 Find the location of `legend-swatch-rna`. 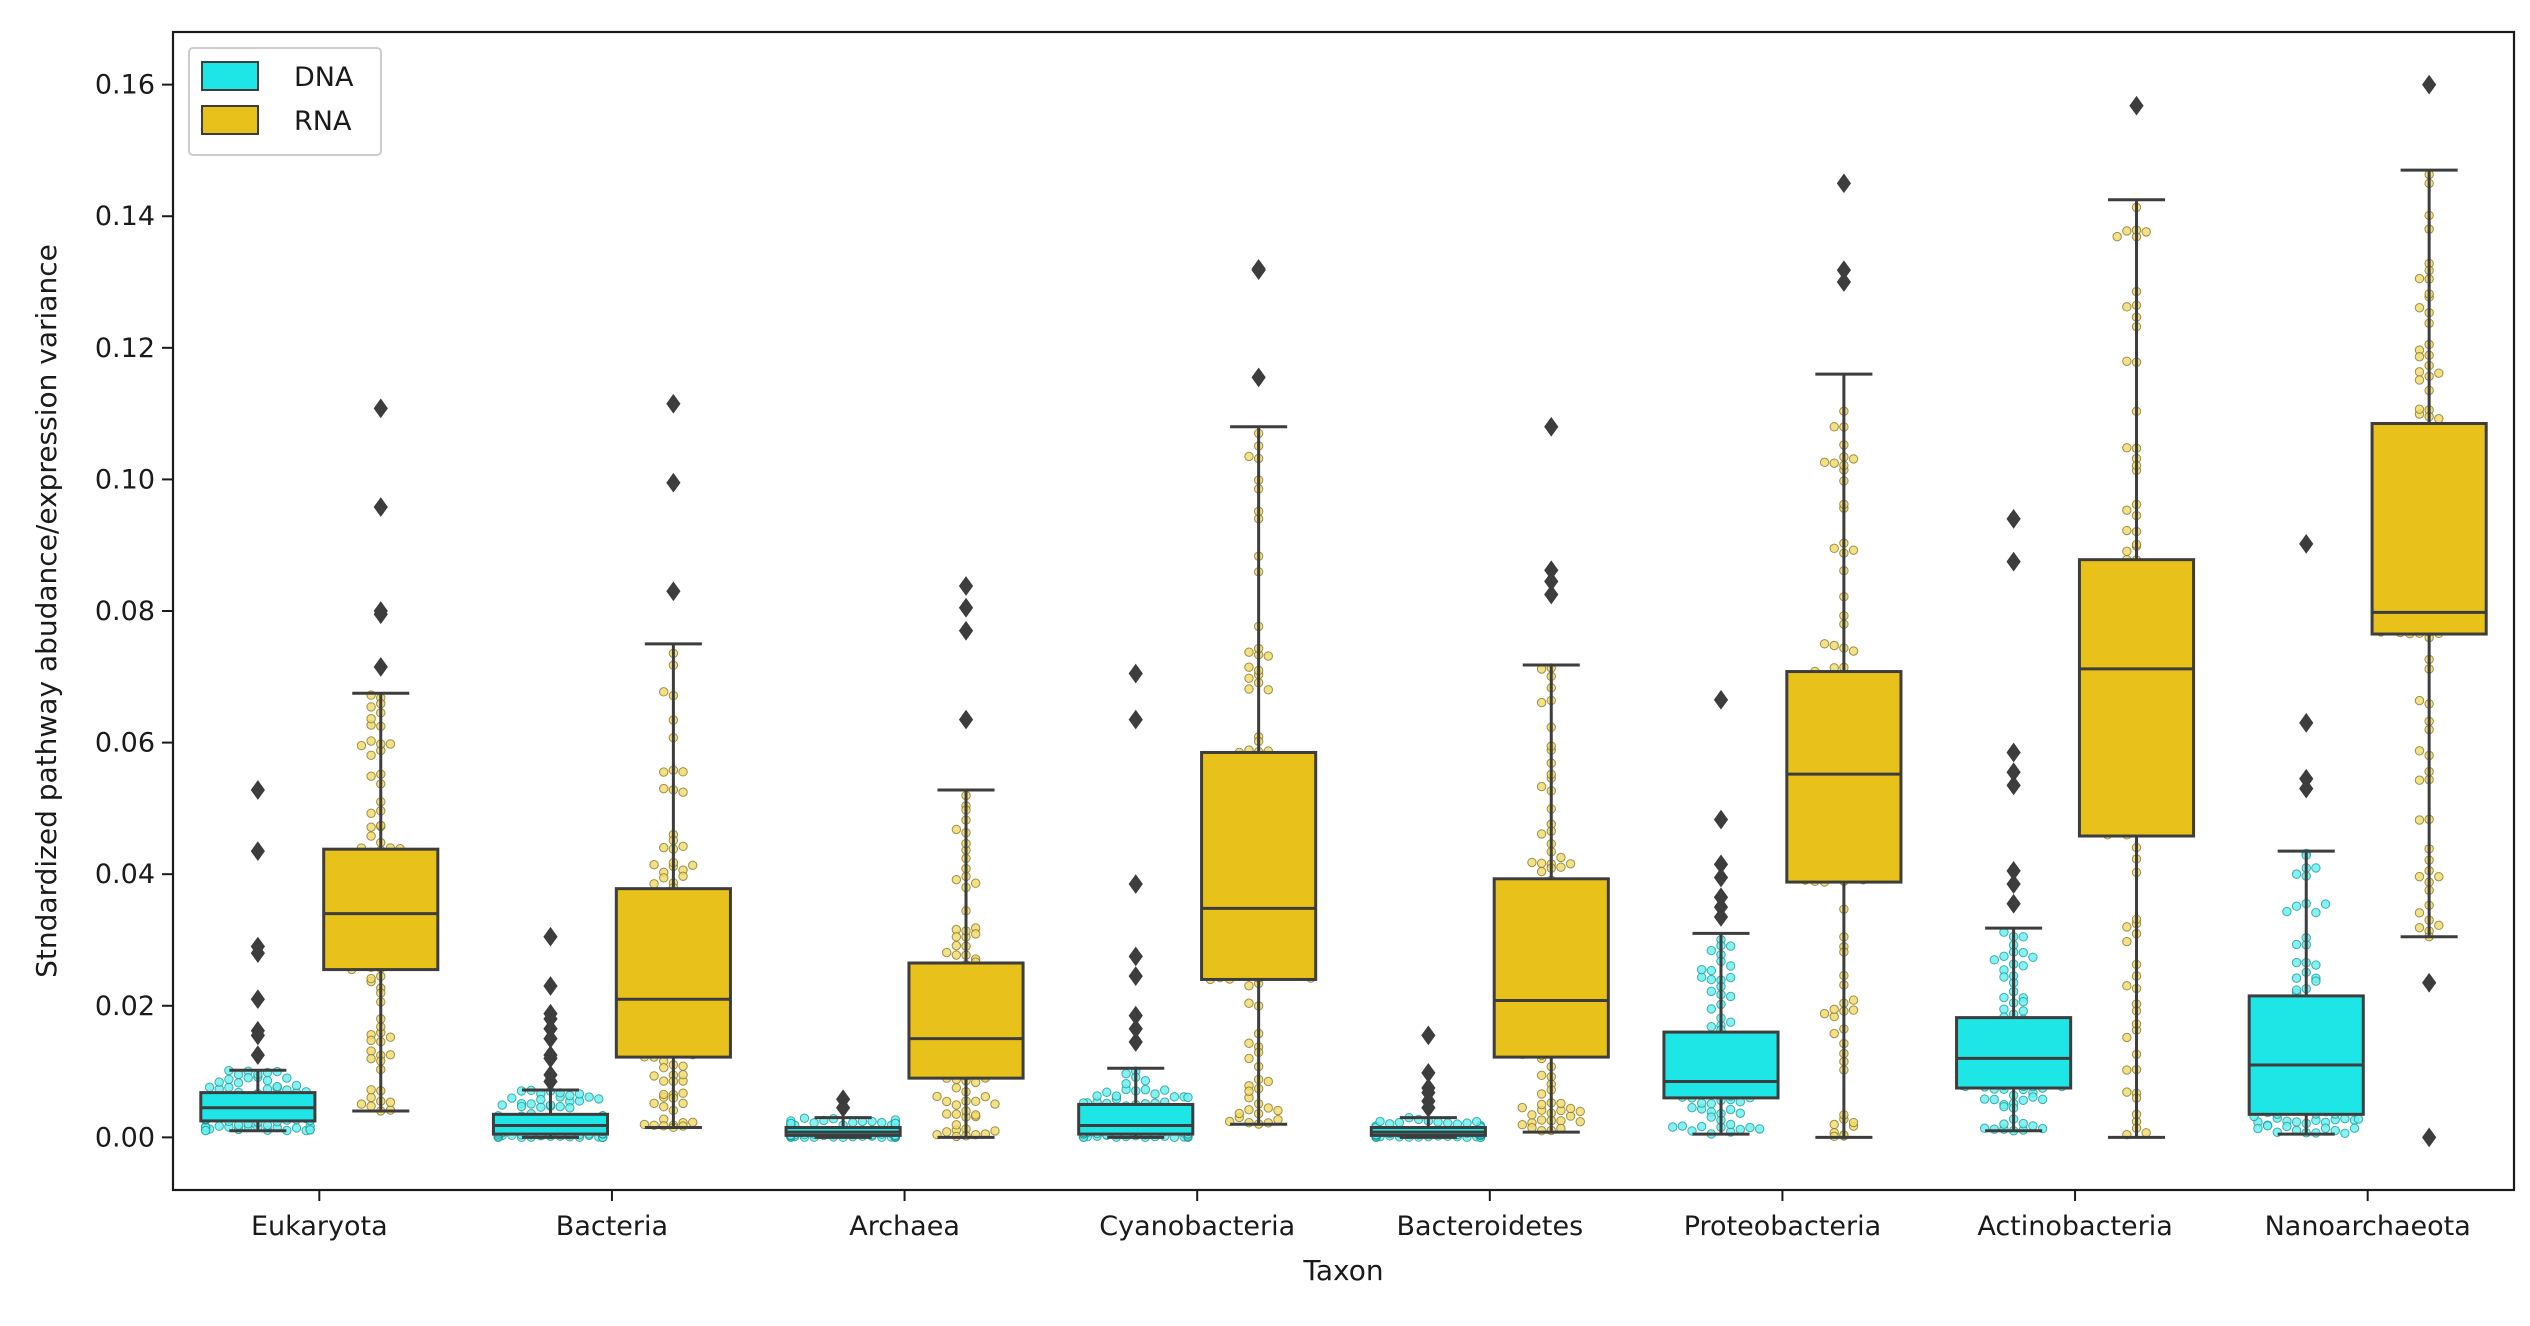

legend-swatch-rna is located at coordinates (230, 120).